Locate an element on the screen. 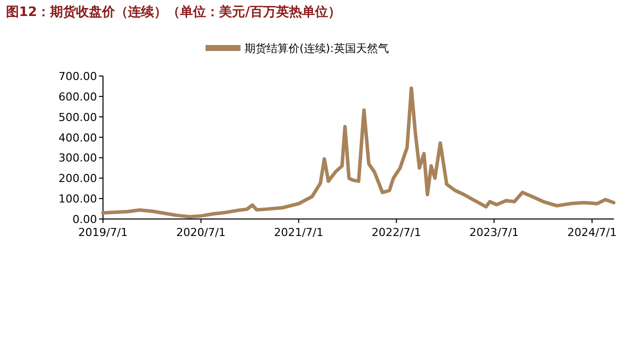  y-tick-label: 700.00 is located at coordinates (77, 76).